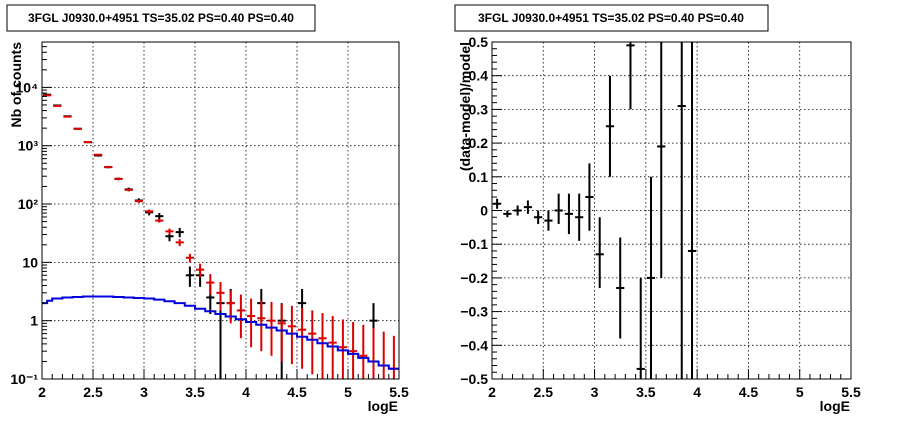 This screenshot has height=421, width=898. Describe the element at coordinates (27, 87) in the screenshot. I see `counts-y-tick-label: 10⁴` at that location.